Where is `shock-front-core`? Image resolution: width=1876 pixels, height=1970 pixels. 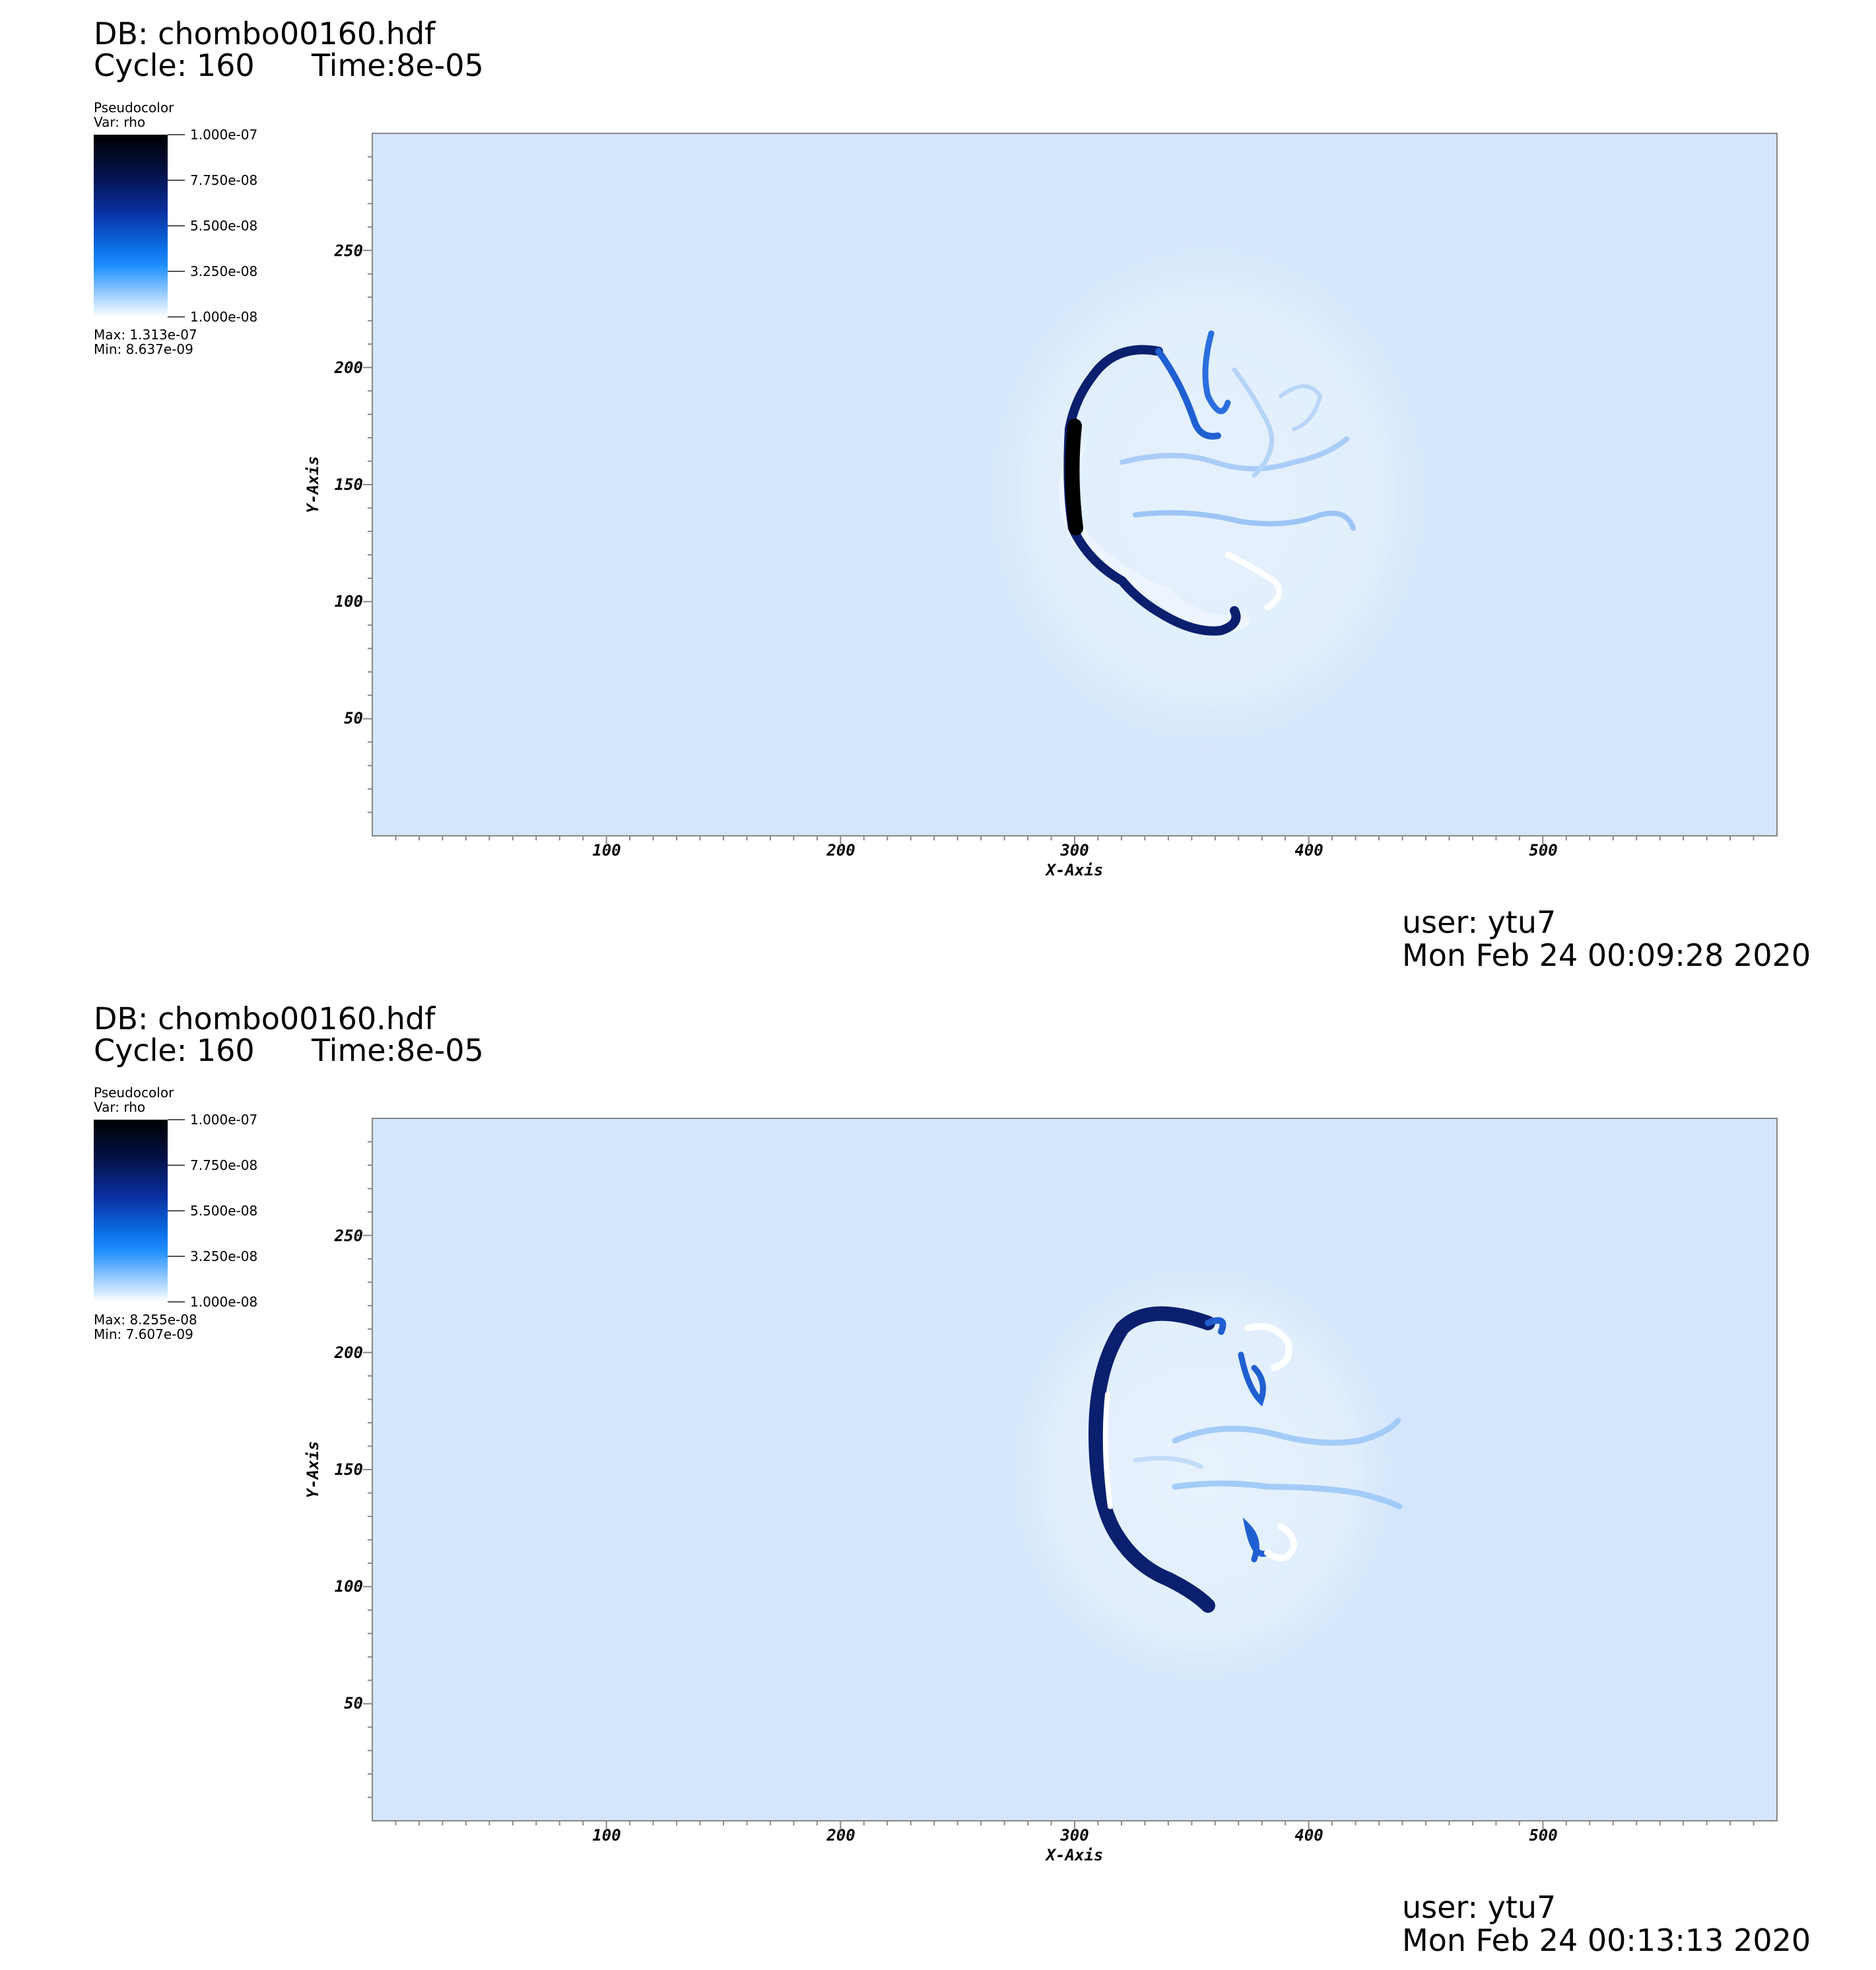
shock-front-core is located at coordinates (1074, 477).